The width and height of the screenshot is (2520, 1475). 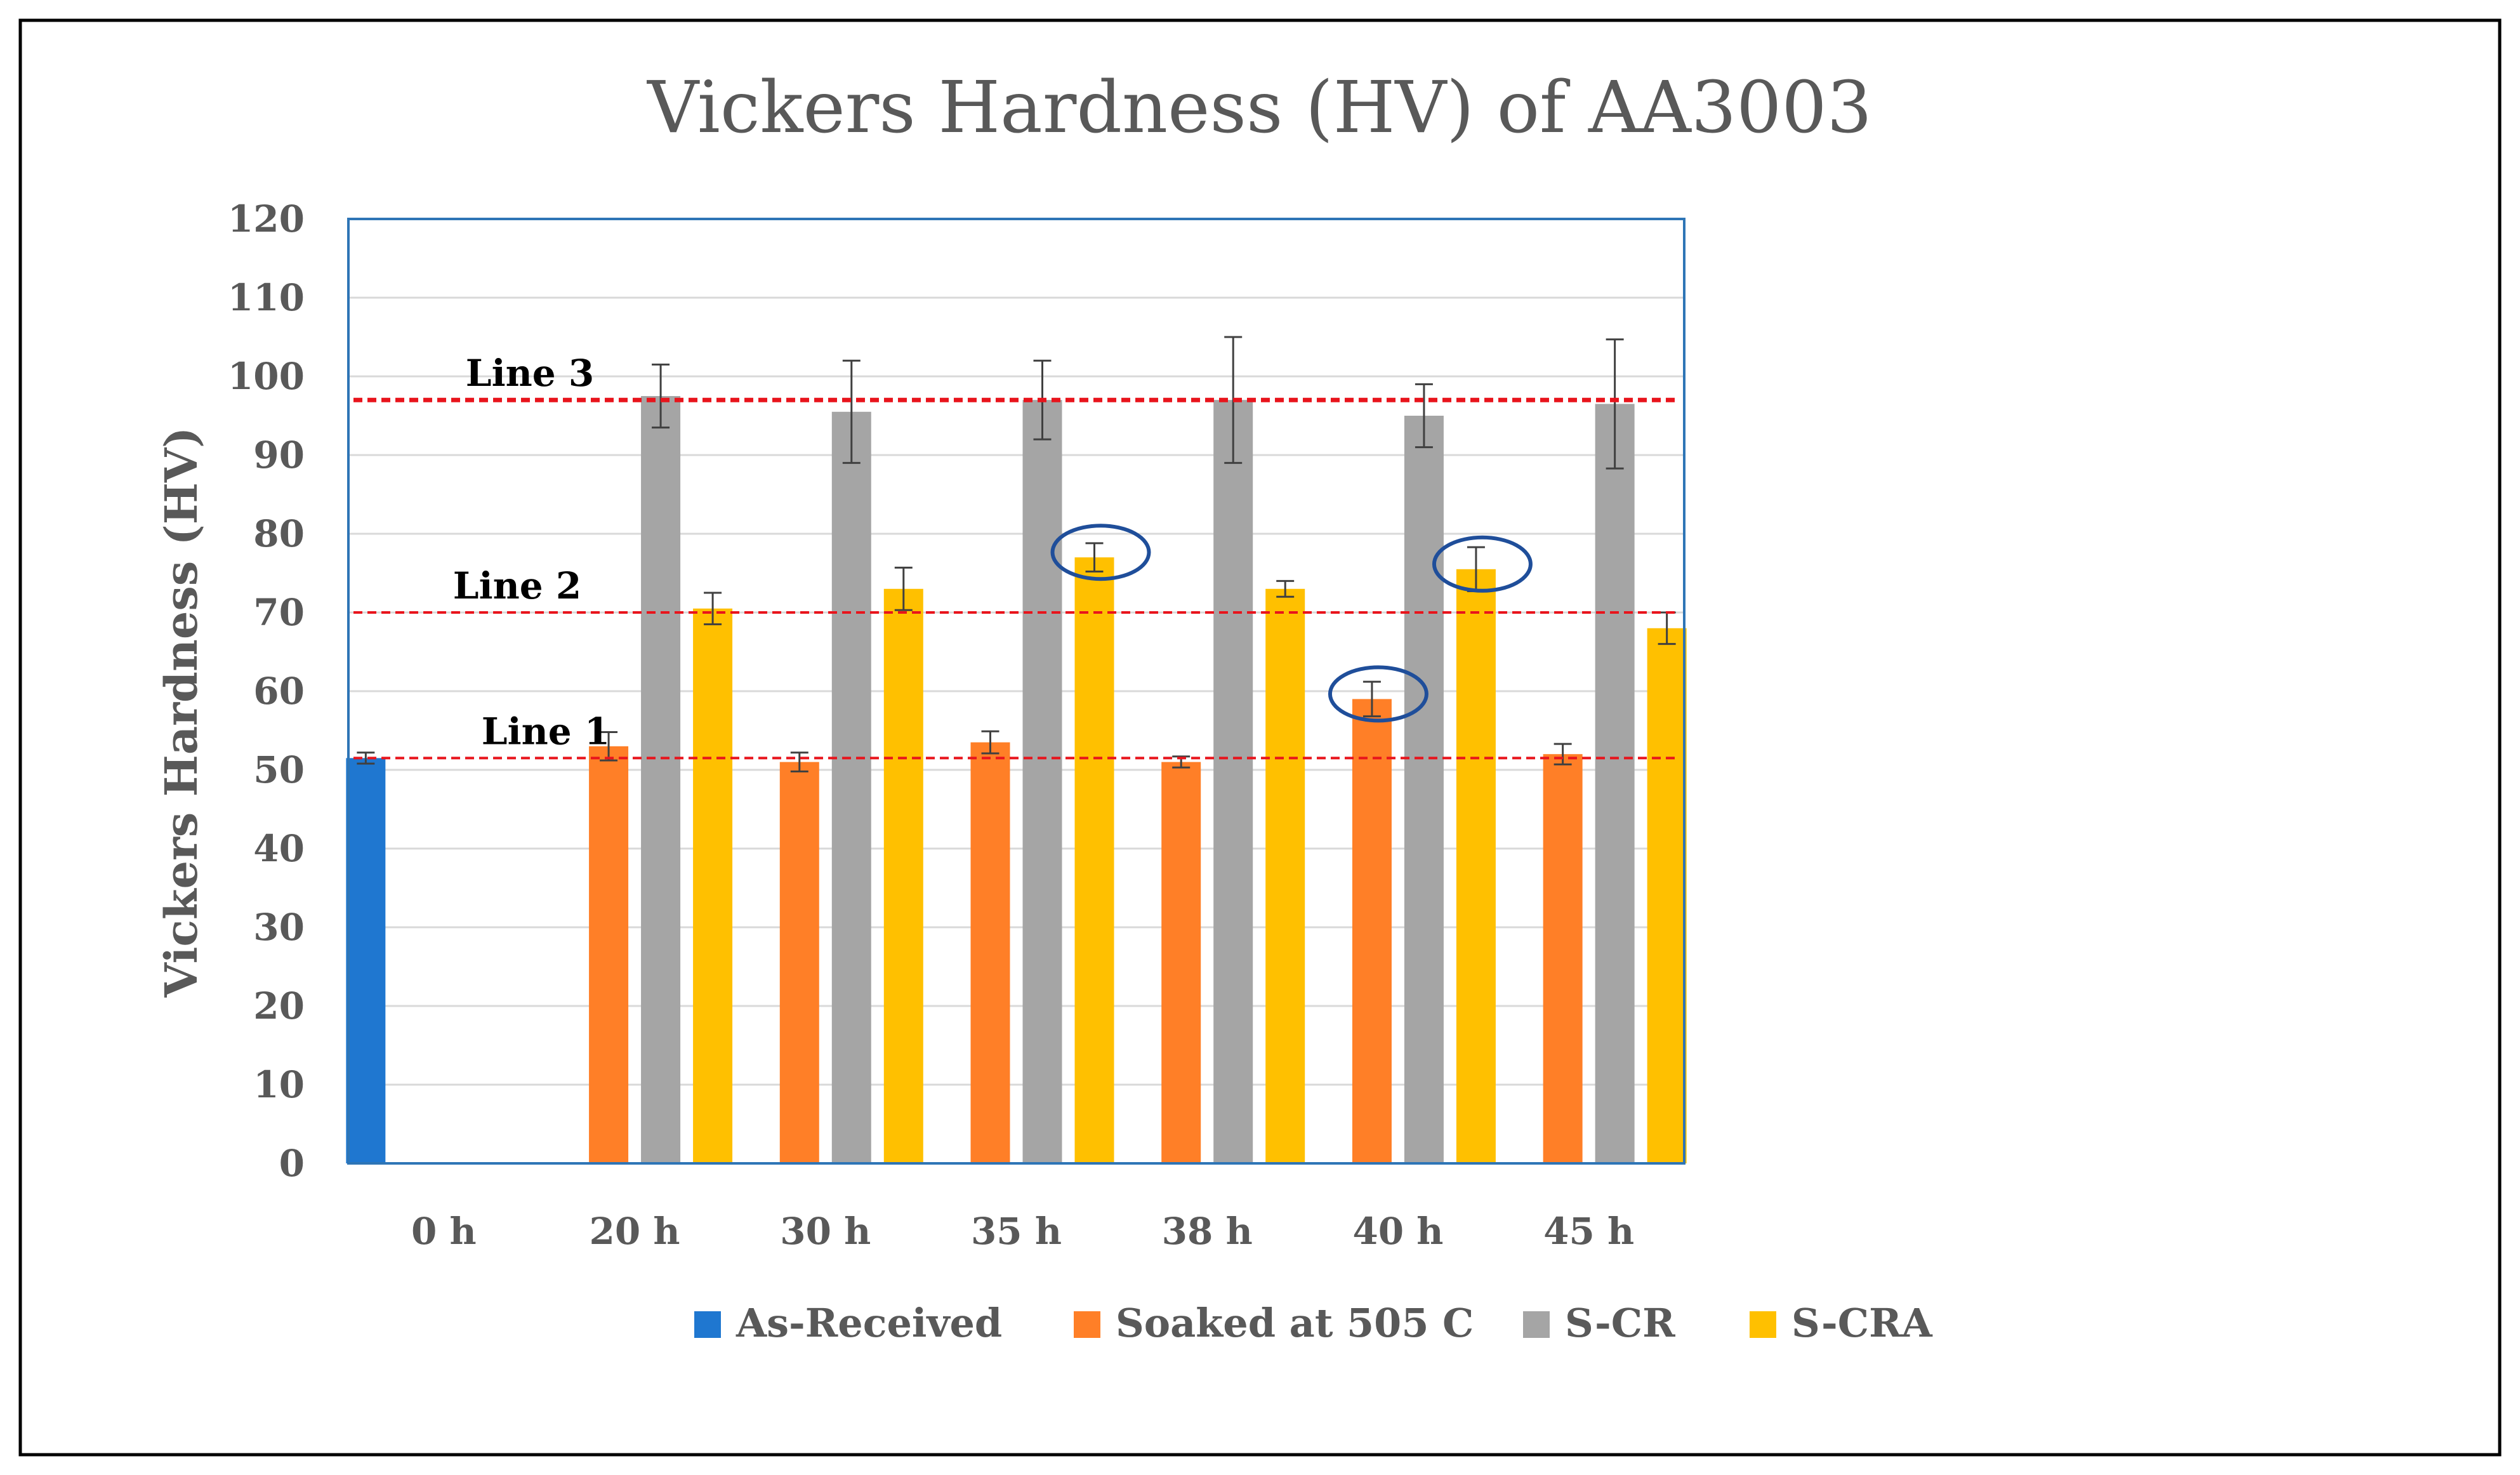 I want to click on legend-label: As-Received, so click(x=869, y=1323).